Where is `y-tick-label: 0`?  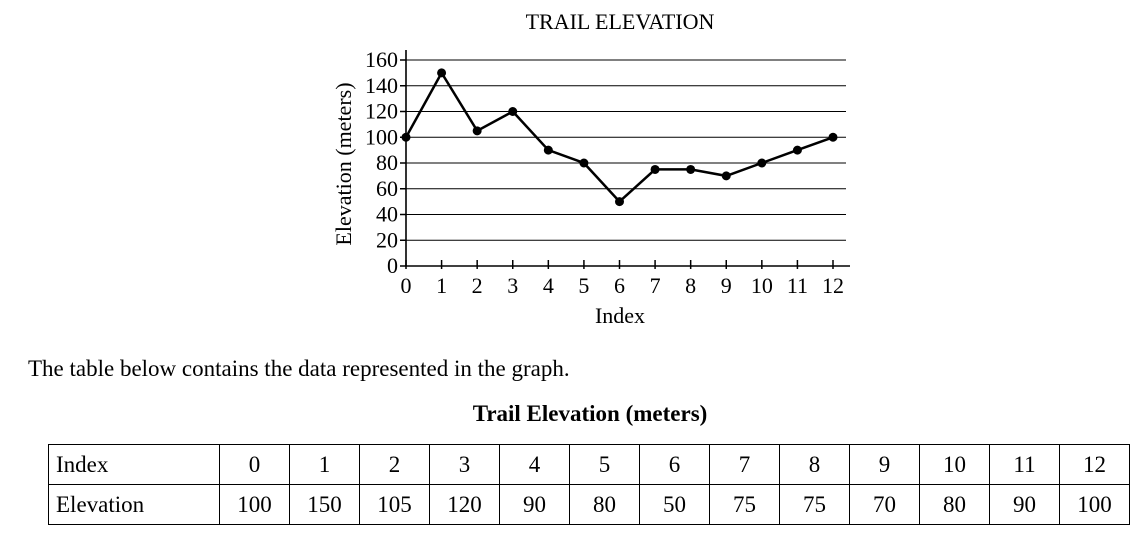 y-tick-label: 0 is located at coordinates (392, 265).